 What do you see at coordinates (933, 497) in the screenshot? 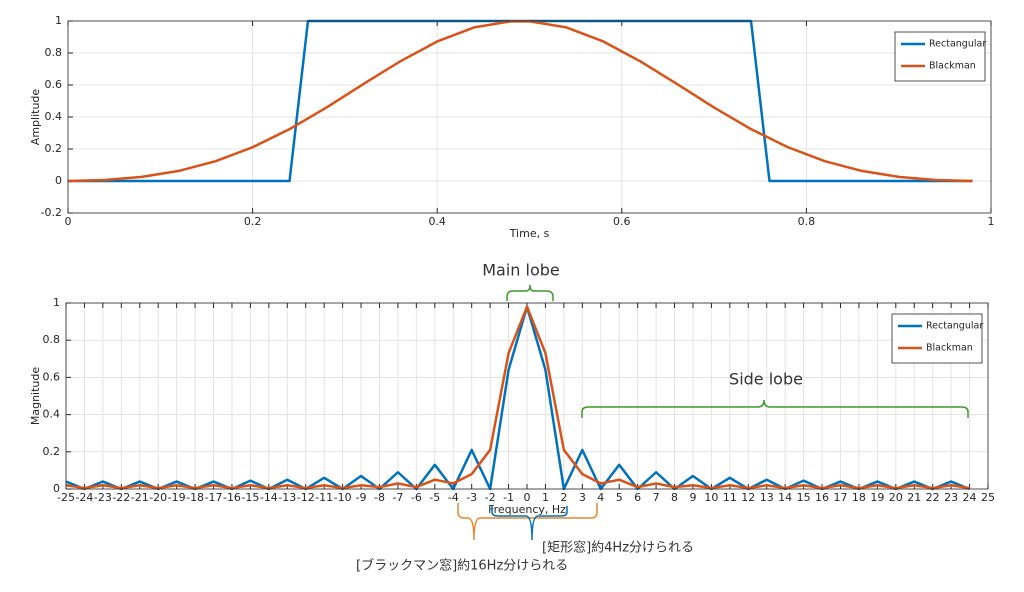
I see `x-tick-label: 22` at bounding box center [933, 497].